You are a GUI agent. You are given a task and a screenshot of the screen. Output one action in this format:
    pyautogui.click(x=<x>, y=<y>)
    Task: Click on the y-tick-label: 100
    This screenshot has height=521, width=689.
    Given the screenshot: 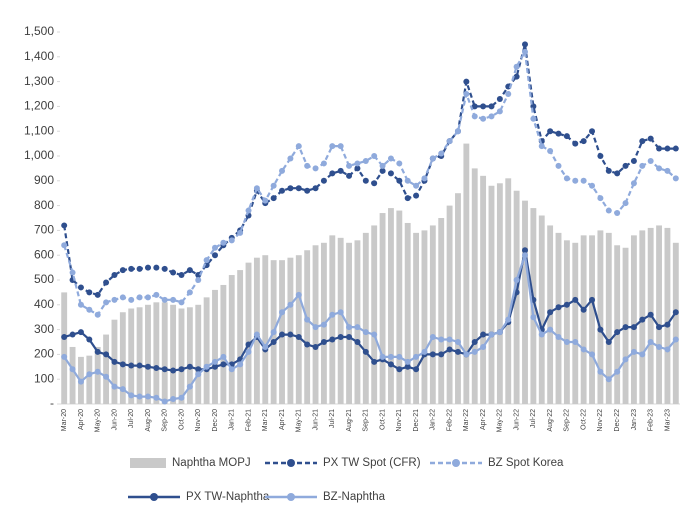 What is the action you would take?
    pyautogui.click(x=44, y=378)
    